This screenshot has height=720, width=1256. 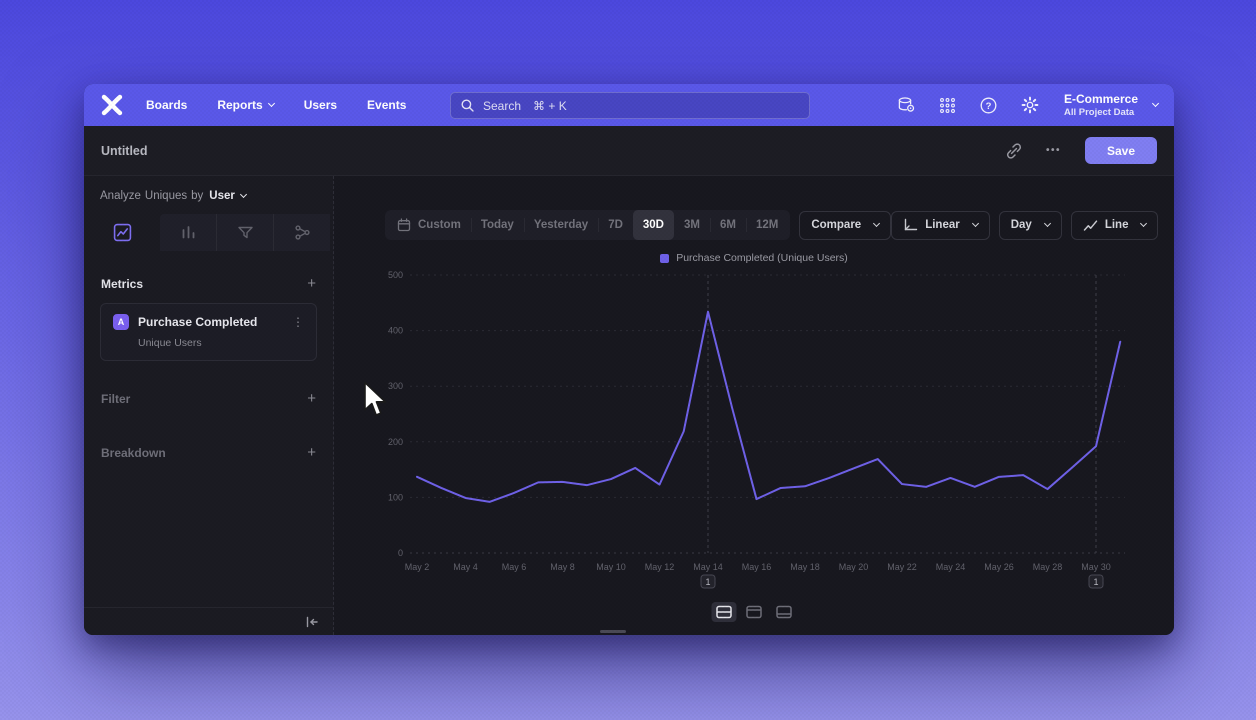 What do you see at coordinates (1096, 567) in the screenshot?
I see `x-axis-tick: May 30` at bounding box center [1096, 567].